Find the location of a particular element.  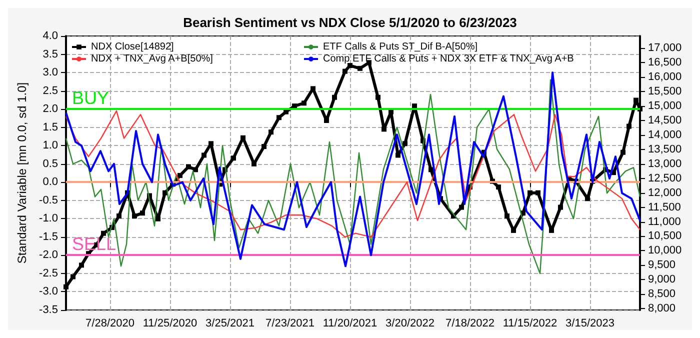

y2-tick-label: 16,500 is located at coordinates (665, 62).